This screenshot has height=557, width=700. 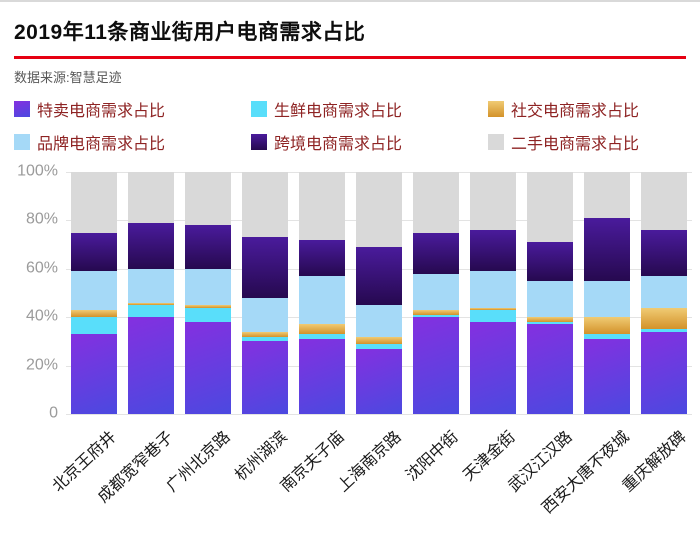 What do you see at coordinates (379, 414) in the screenshot?
I see `gridline` at bounding box center [379, 414].